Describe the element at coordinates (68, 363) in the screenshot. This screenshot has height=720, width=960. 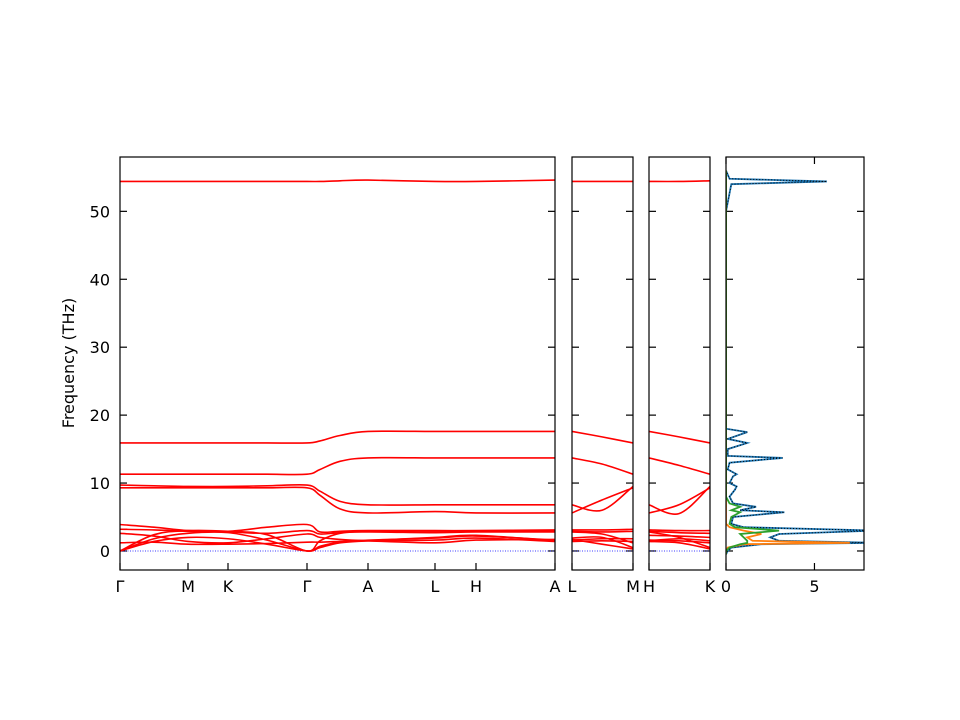
I see `y-axis-label: Frequency (THz)` at that location.